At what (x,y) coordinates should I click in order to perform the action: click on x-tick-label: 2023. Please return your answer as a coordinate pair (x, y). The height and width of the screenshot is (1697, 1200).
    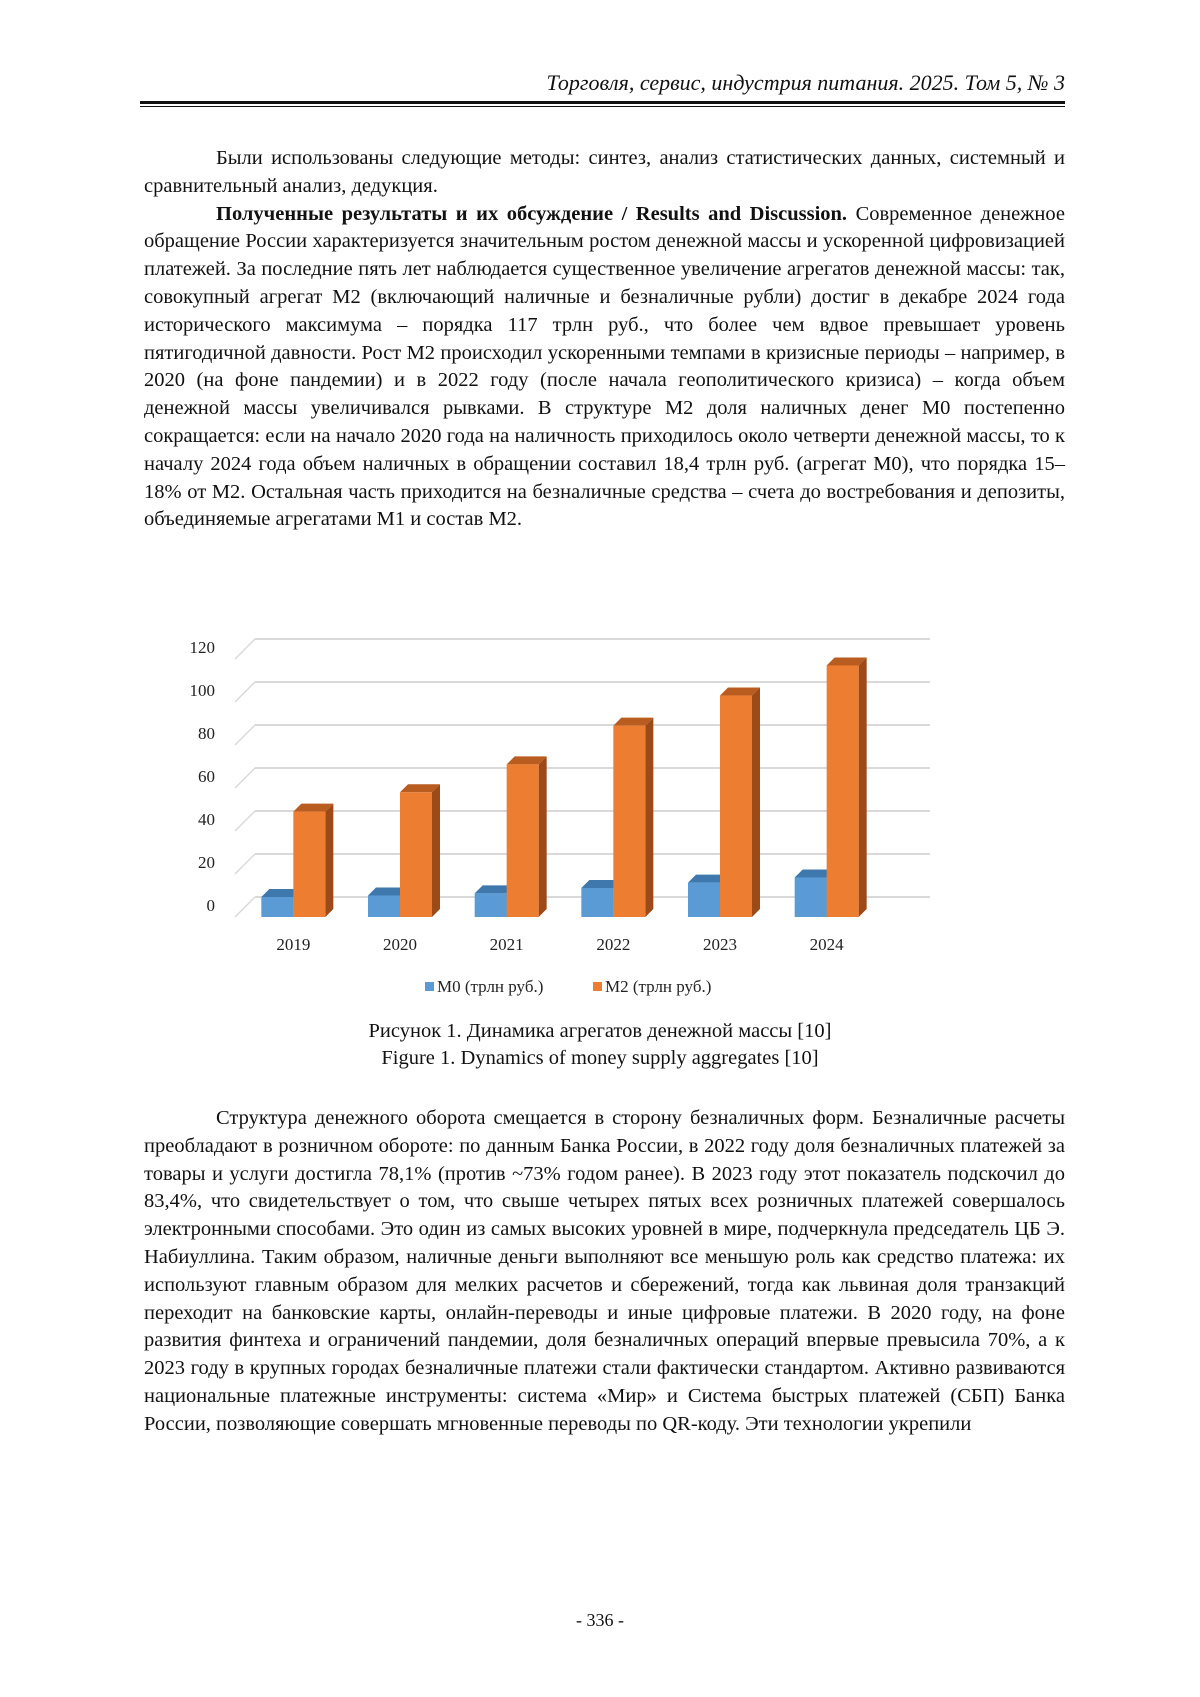
    Looking at the image, I should click on (720, 944).